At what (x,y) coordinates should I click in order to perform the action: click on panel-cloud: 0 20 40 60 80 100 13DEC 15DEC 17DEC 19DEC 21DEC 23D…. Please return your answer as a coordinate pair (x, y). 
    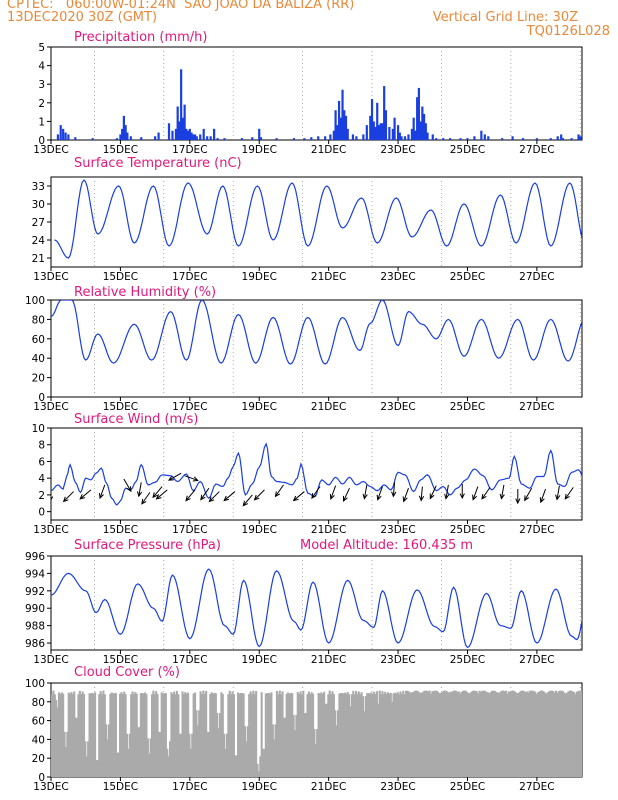
    Looking at the image, I should click on (304, 729).